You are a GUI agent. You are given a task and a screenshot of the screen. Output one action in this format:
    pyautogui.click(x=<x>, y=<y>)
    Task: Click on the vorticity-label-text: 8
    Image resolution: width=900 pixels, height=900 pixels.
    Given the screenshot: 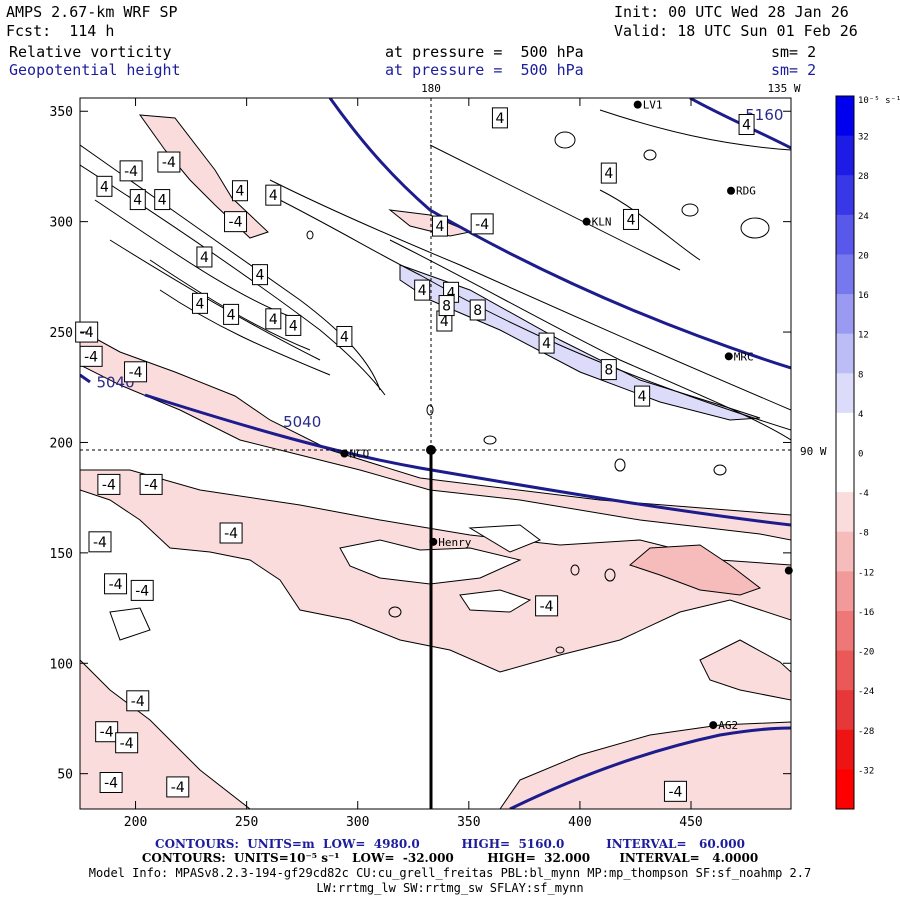 What is the action you would take?
    pyautogui.click(x=477, y=311)
    